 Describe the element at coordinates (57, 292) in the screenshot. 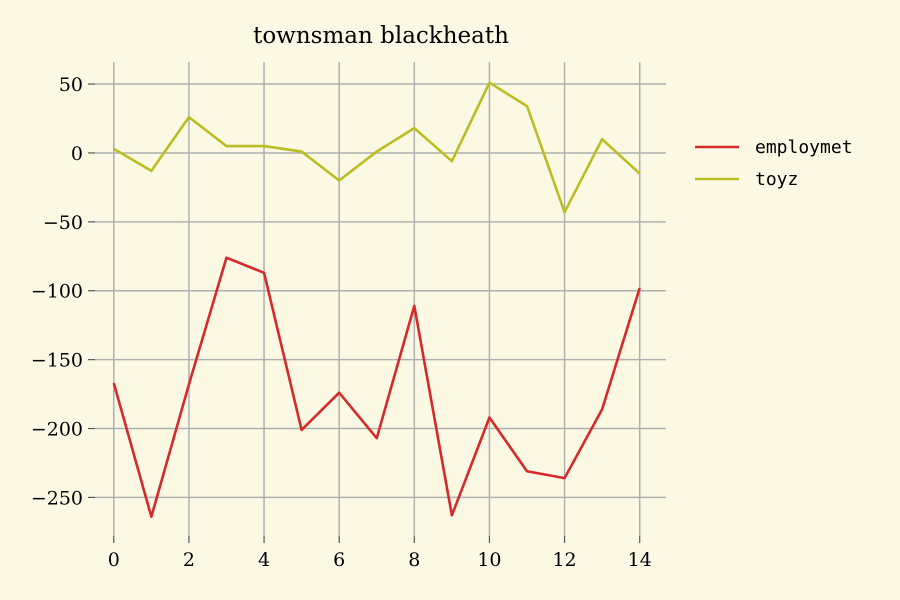

I see `y-tick-label: −100` at that location.